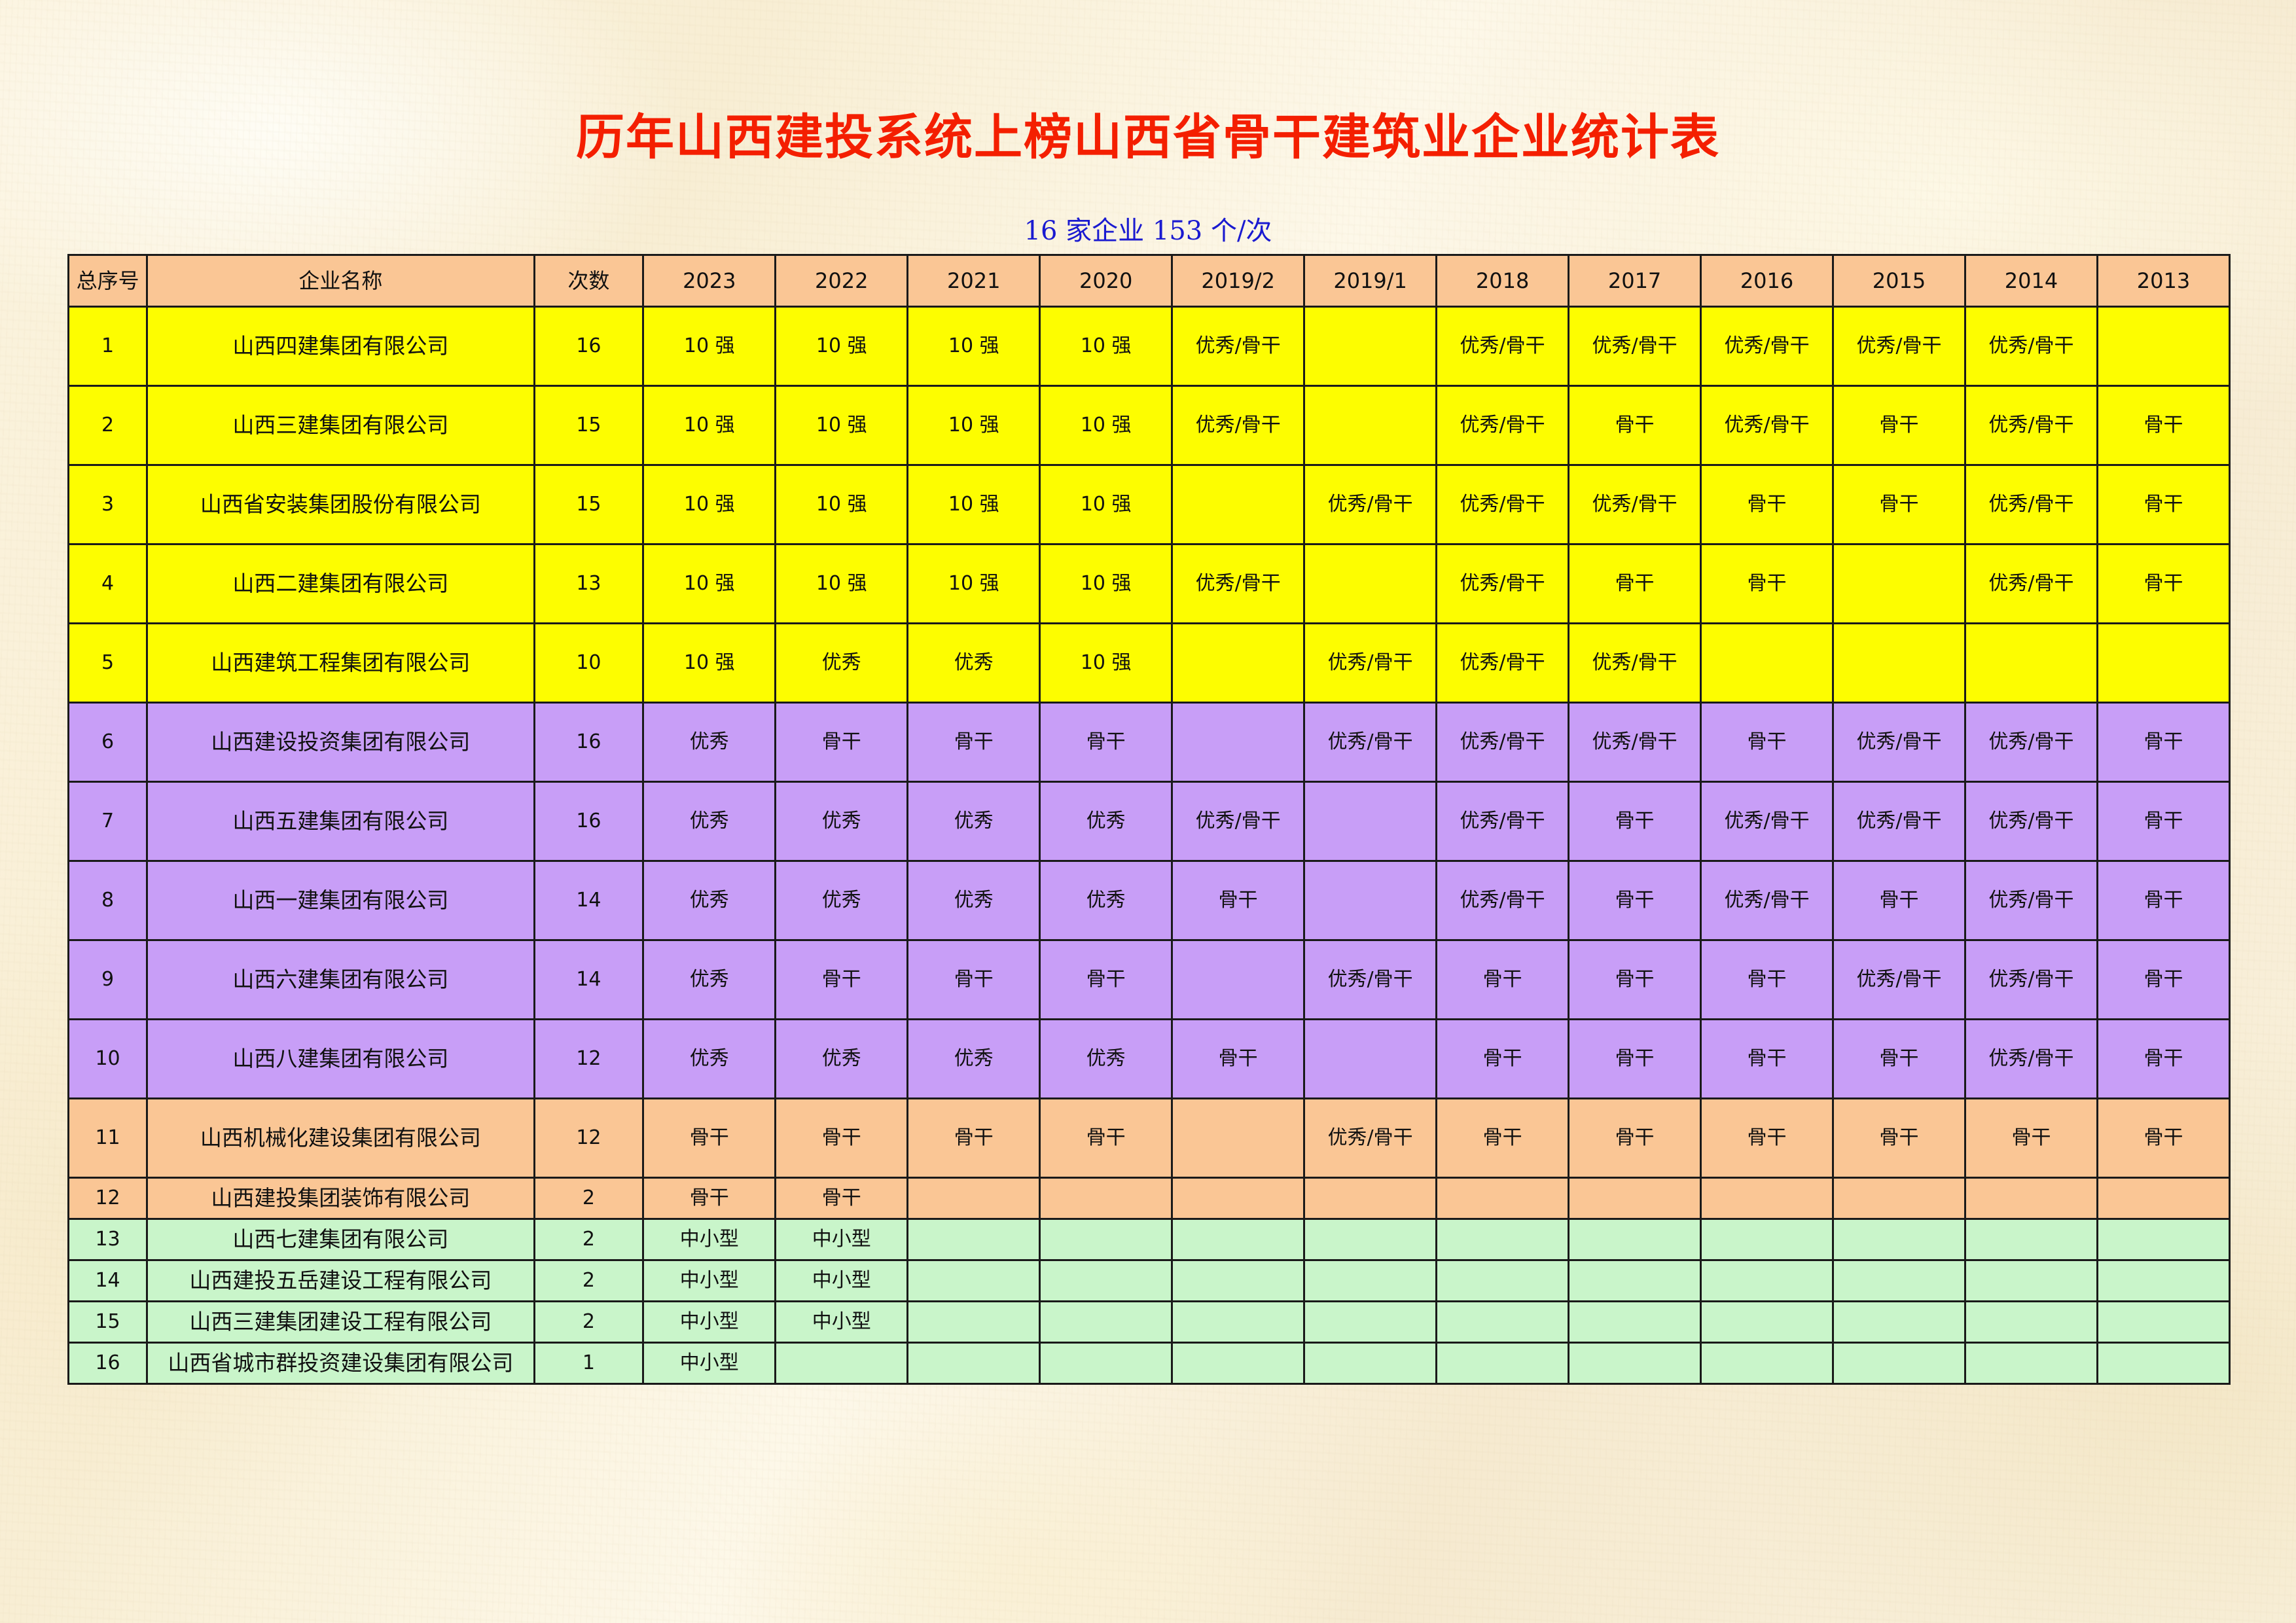 The image size is (2296, 1623). What do you see at coordinates (340, 346) in the screenshot?
I see `company-name: 山西四建集团有限公司` at bounding box center [340, 346].